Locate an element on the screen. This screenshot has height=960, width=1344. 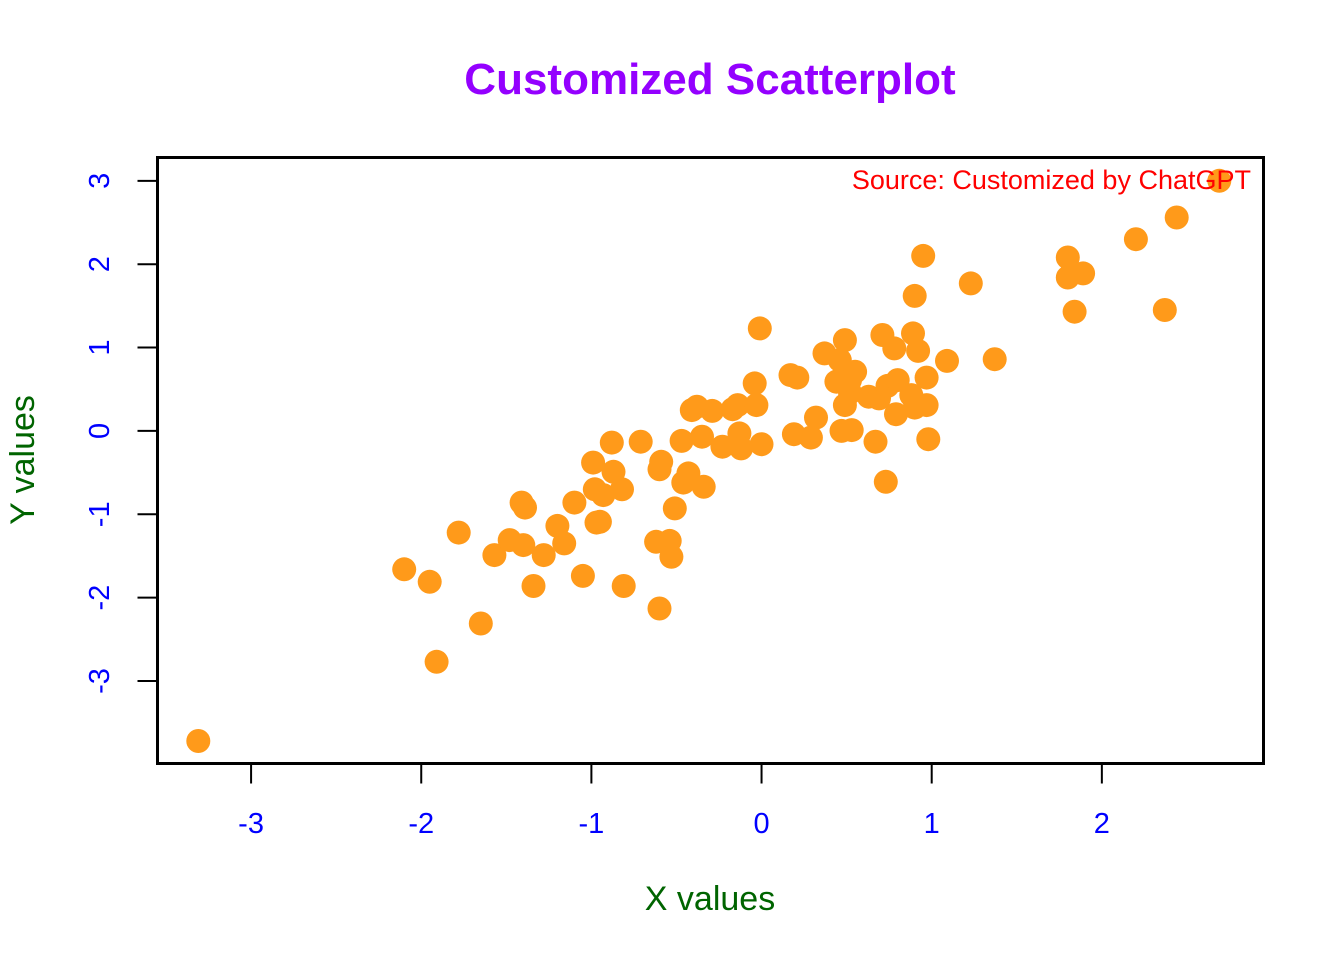
x-tick-label: -3 is located at coordinates (251, 824).